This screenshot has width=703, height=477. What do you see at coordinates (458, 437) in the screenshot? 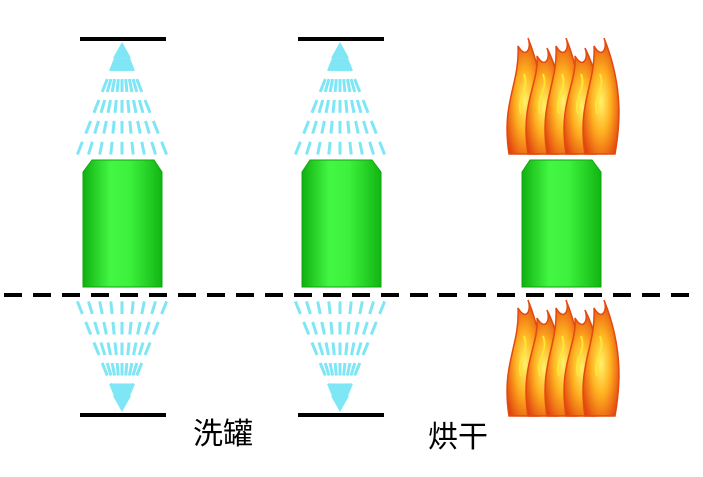
I see `label-dry: 烘干` at bounding box center [458, 437].